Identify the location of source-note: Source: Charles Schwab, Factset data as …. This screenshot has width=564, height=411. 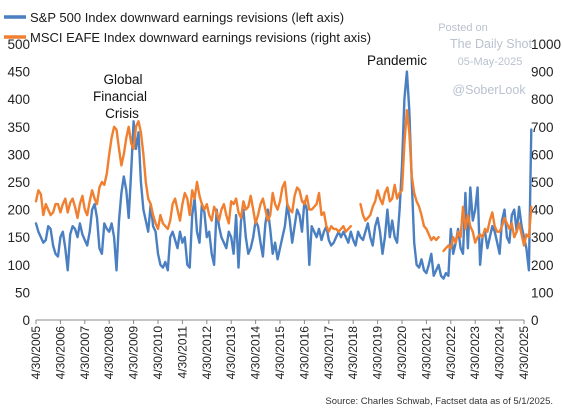
(439, 401).